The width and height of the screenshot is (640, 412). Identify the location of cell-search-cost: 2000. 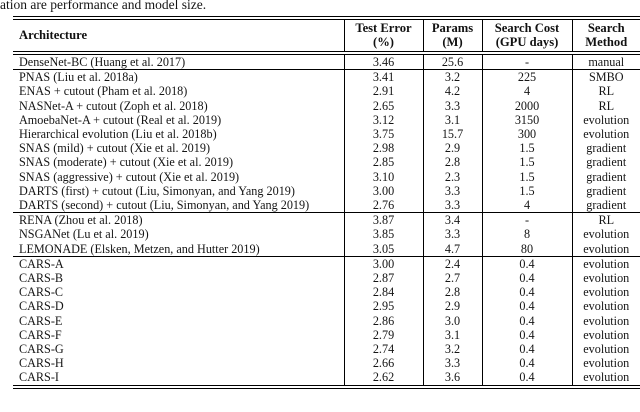
(526, 105).